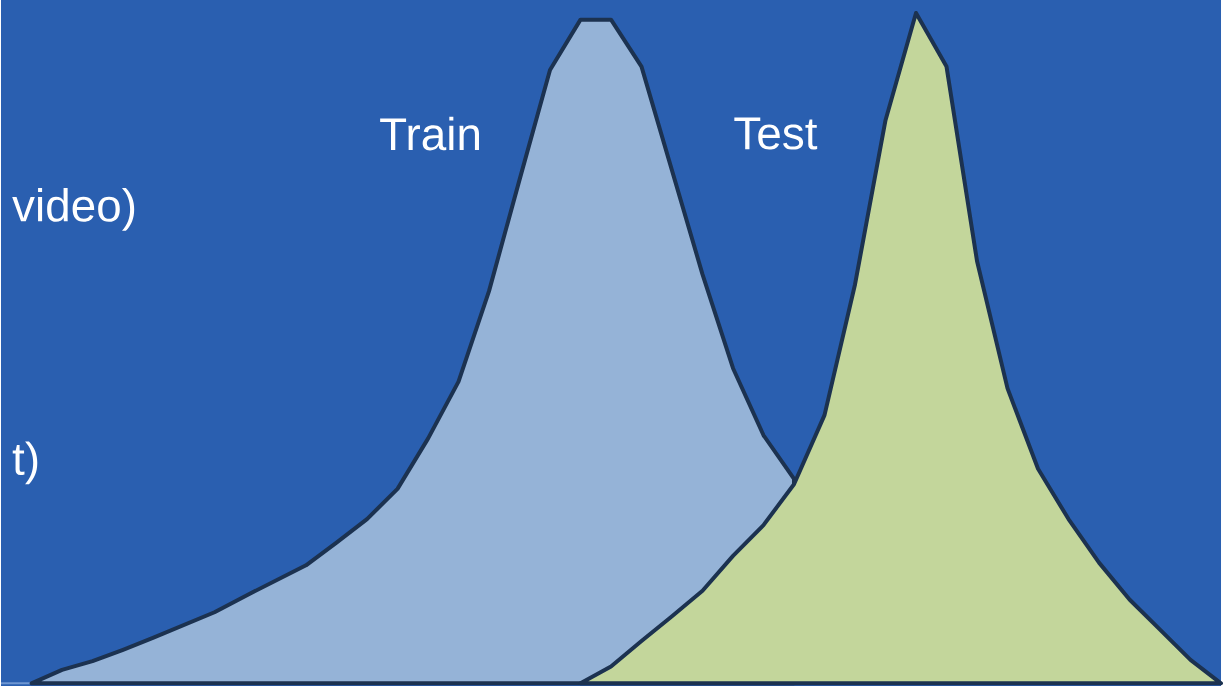 Image resolution: width=1223 pixels, height=686 pixels. I want to click on annotation: video), so click(73, 209).